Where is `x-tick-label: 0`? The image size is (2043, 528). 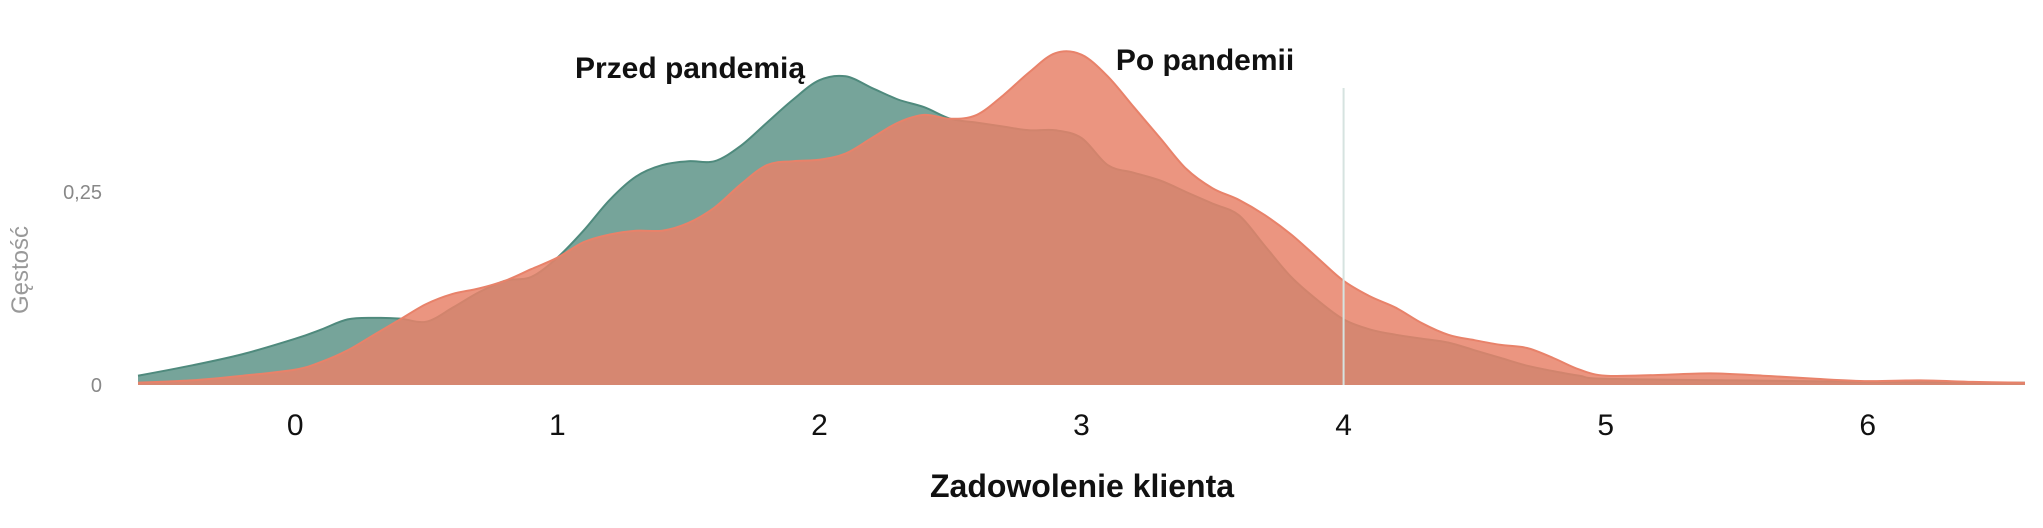
x-tick-label: 0 is located at coordinates (295, 425).